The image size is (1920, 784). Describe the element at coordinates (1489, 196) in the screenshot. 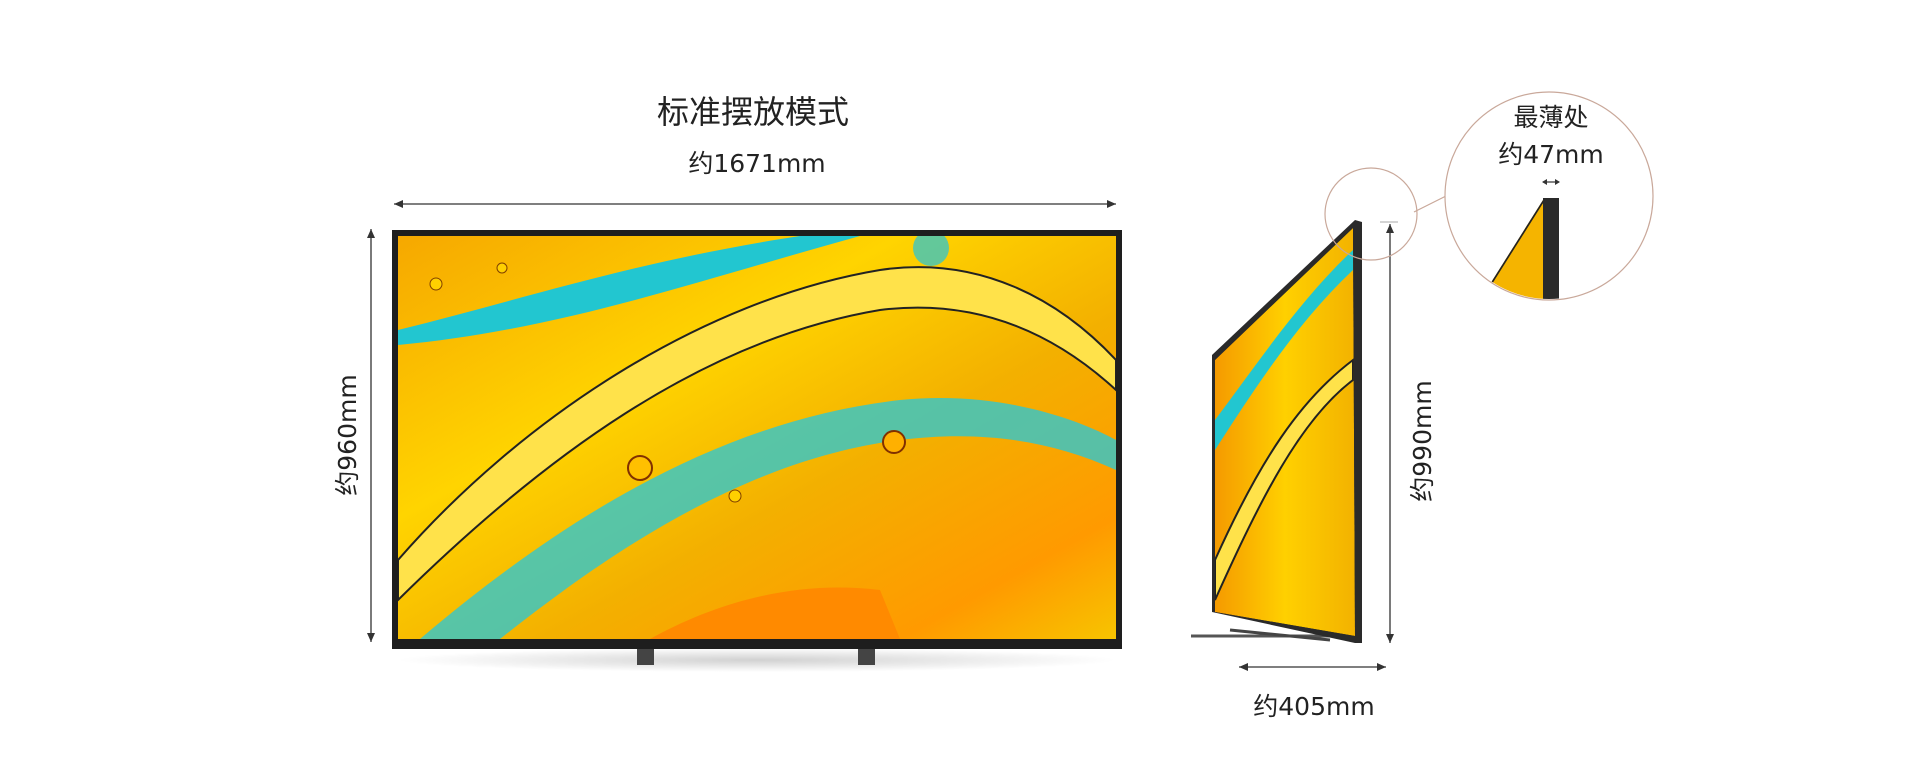

I see `detail-callout` at that location.